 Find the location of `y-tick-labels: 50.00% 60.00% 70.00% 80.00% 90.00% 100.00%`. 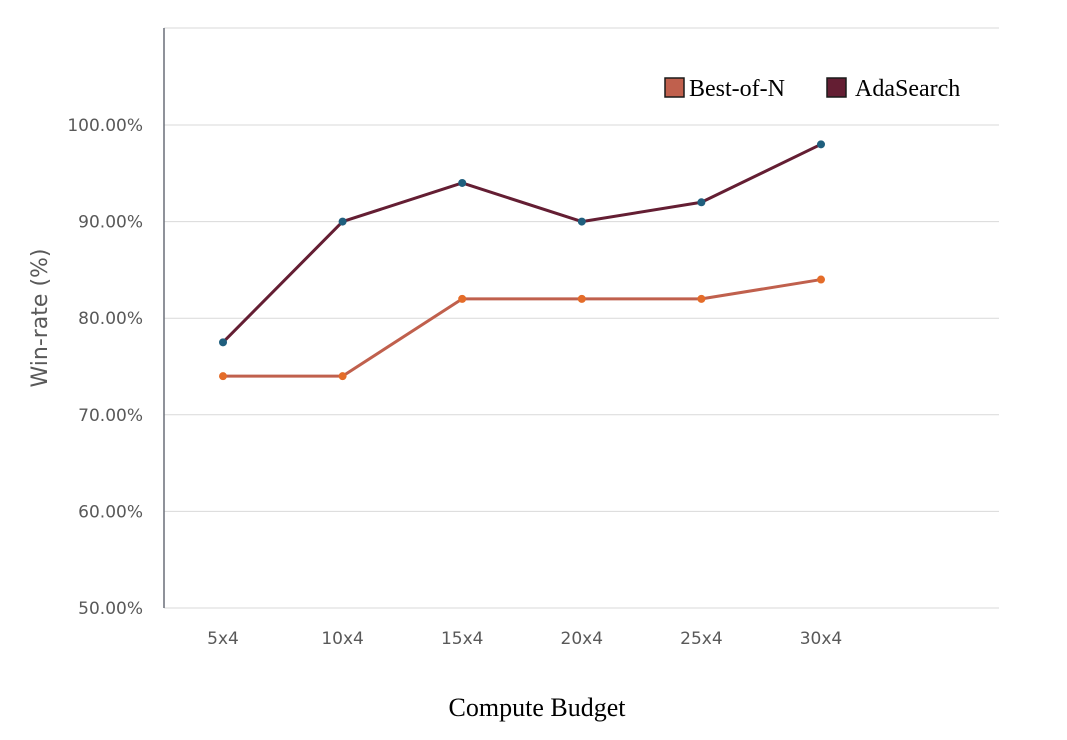

y-tick-labels: 50.00% 60.00% 70.00% 80.00% 90.00% 100.00% is located at coordinates (105, 367).